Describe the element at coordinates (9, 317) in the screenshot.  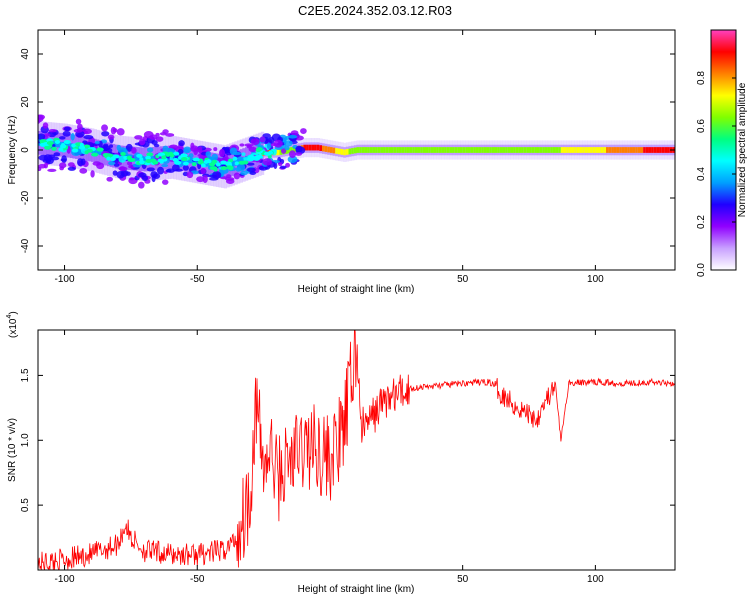
I see `snr-scale-exponent: 4` at that location.